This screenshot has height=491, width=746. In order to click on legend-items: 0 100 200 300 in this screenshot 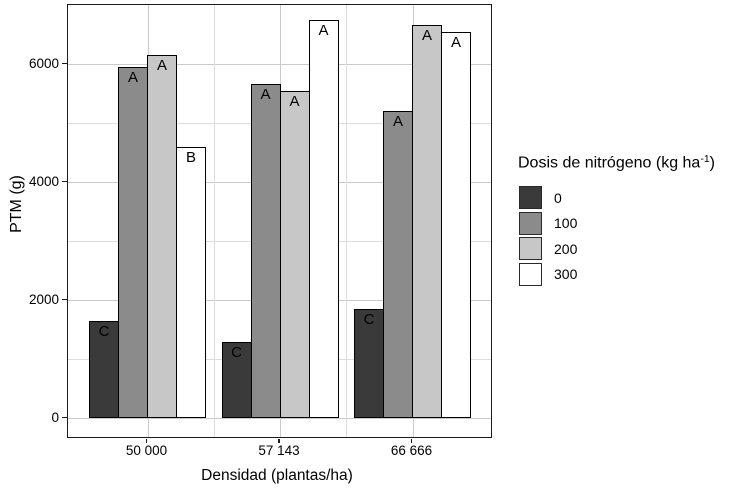, I will do `click(548, 236)`.